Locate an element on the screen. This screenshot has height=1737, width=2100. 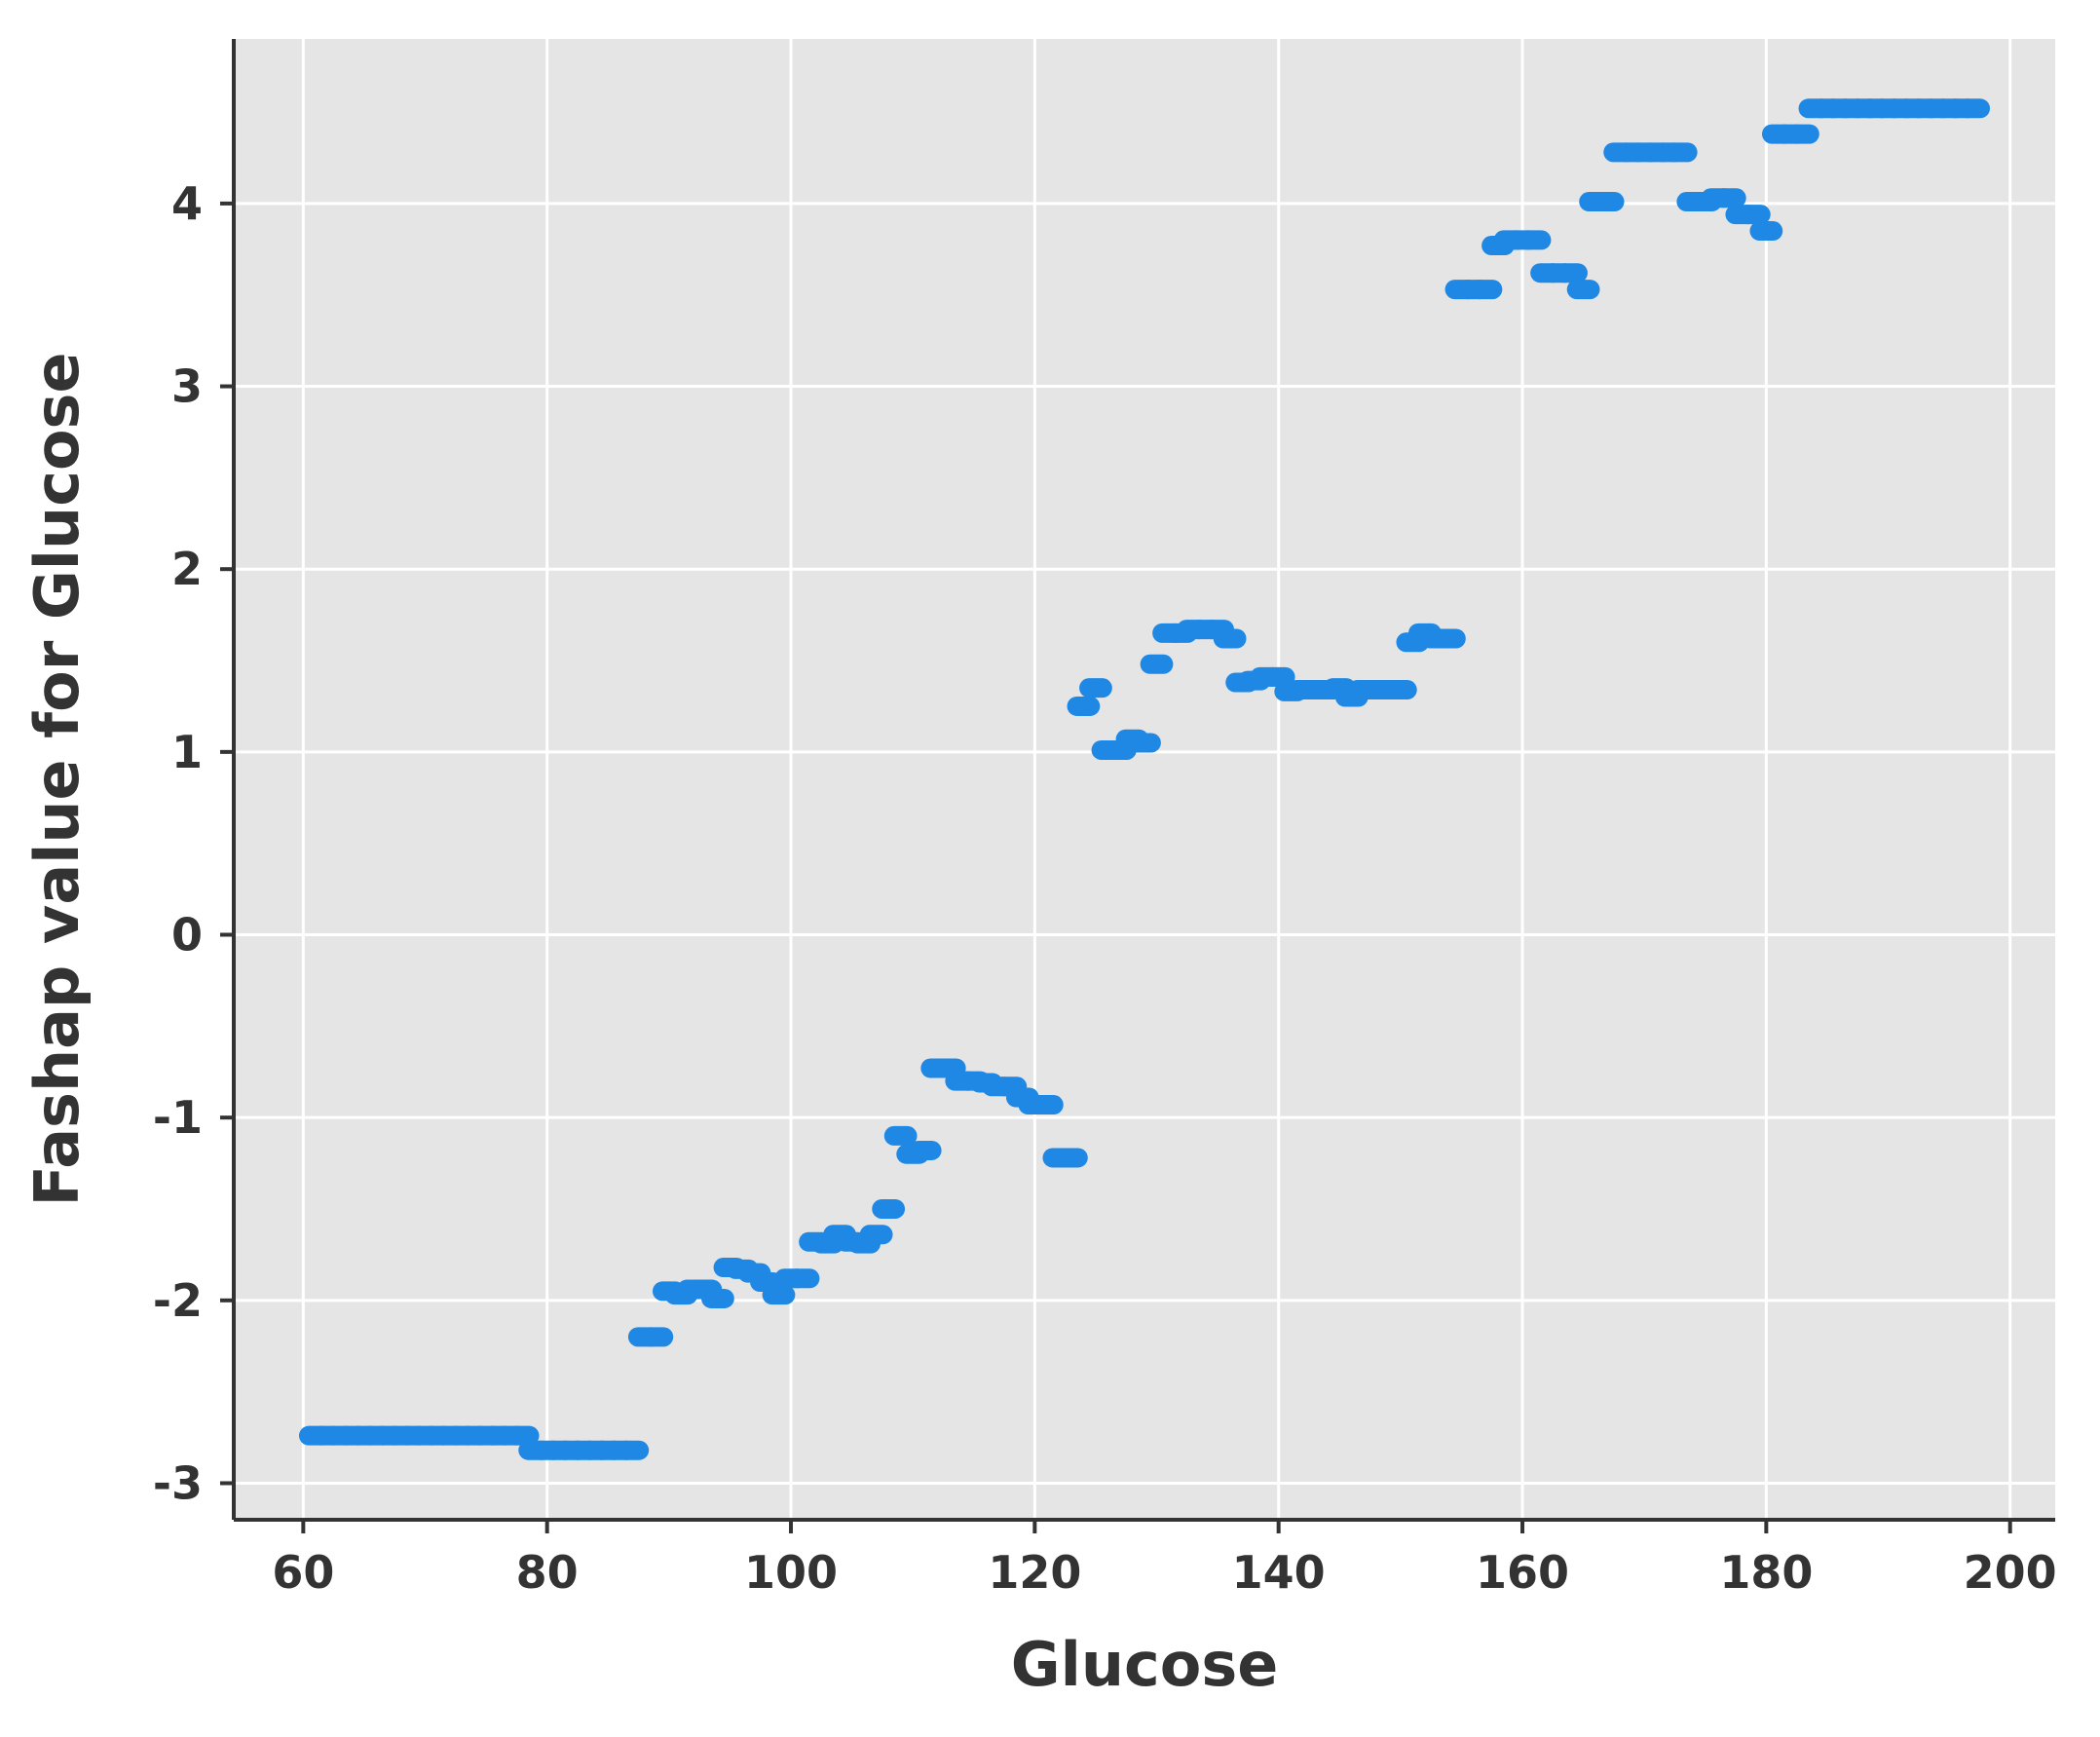
y-tick-label: 4 is located at coordinates (187, 203).